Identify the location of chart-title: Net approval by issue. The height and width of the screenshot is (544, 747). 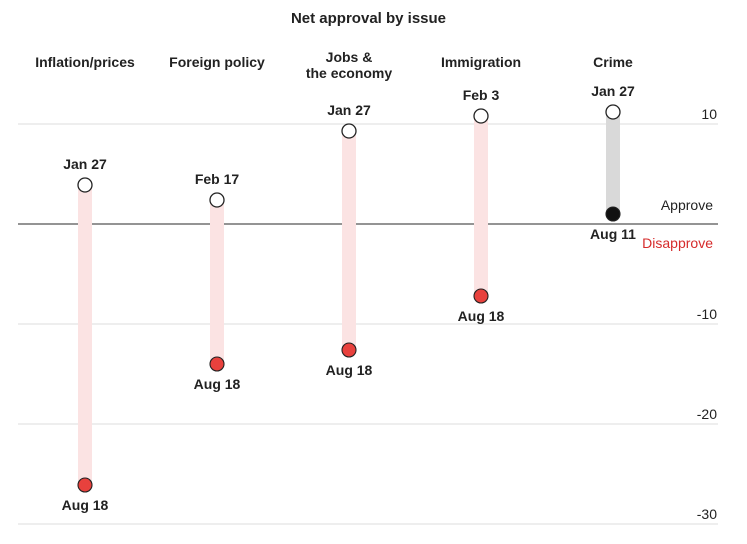
(368, 18).